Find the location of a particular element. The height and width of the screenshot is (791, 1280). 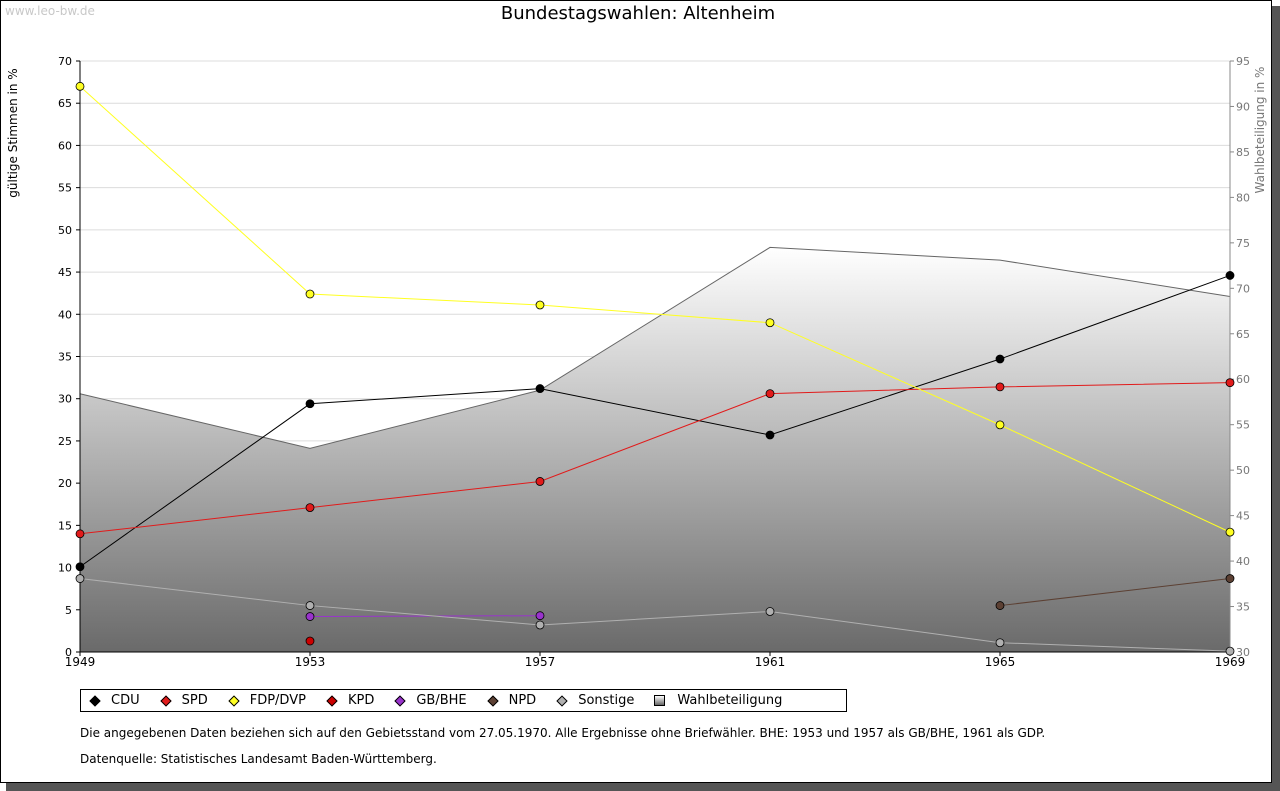

legend-item-fdp-dvp: FDP/DVP is located at coordinates (266, 700).